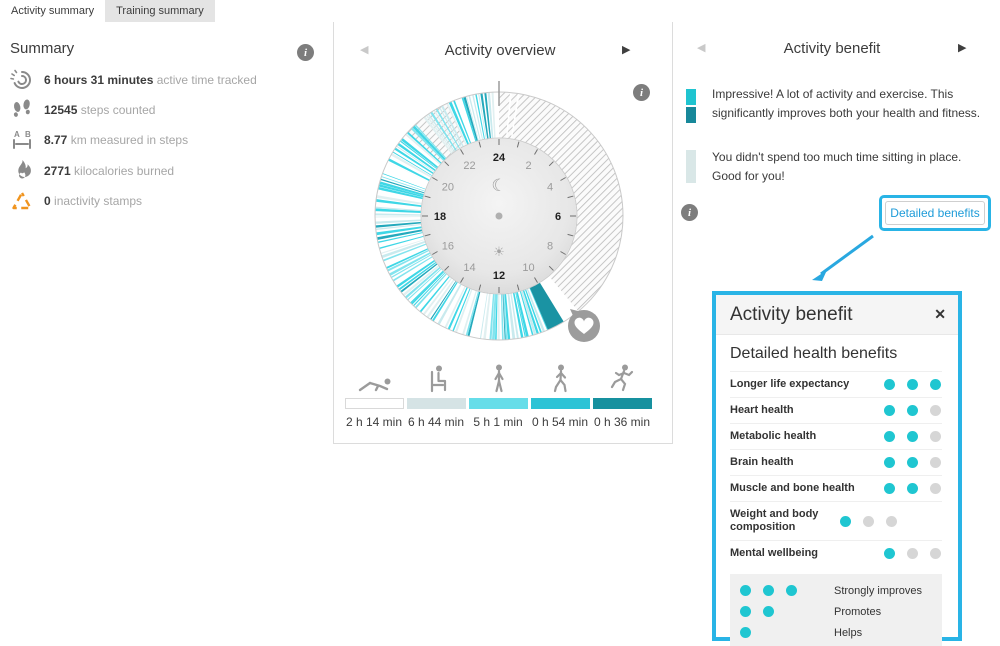  What do you see at coordinates (701, 48) in the screenshot?
I see `benefit-prev-arrow-icon: ◀` at bounding box center [701, 48].